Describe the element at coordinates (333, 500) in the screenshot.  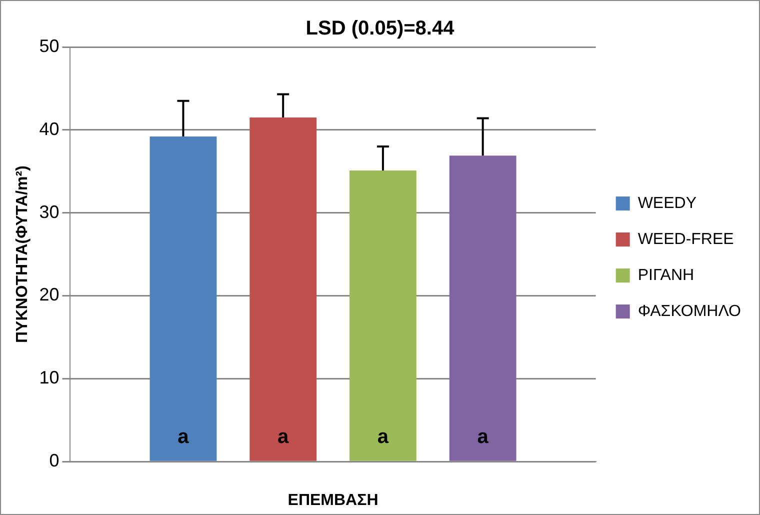
I see `x-axis-title: ΕΠΕΜΒΑΣΗ` at that location.